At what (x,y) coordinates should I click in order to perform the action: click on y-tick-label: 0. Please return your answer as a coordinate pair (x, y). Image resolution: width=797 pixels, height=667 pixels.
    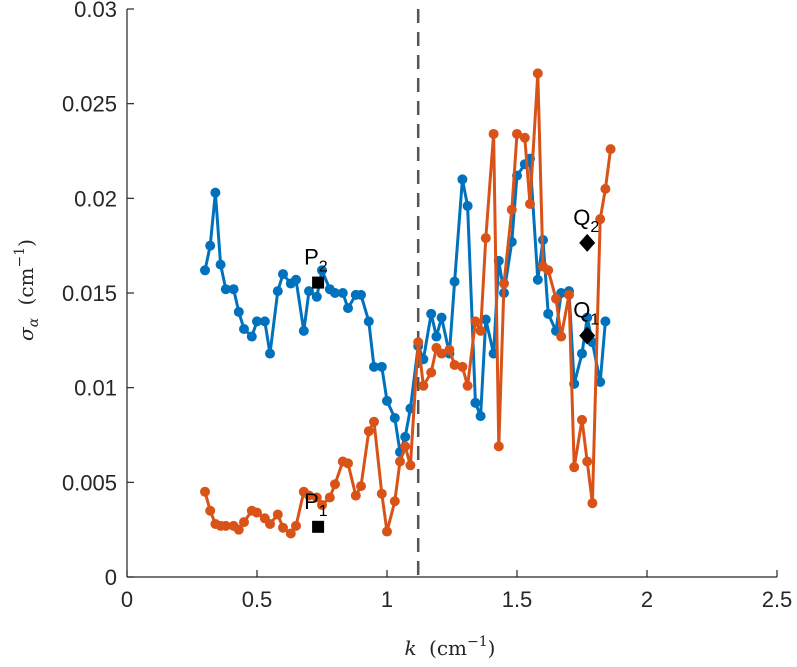
    Looking at the image, I should click on (111, 577).